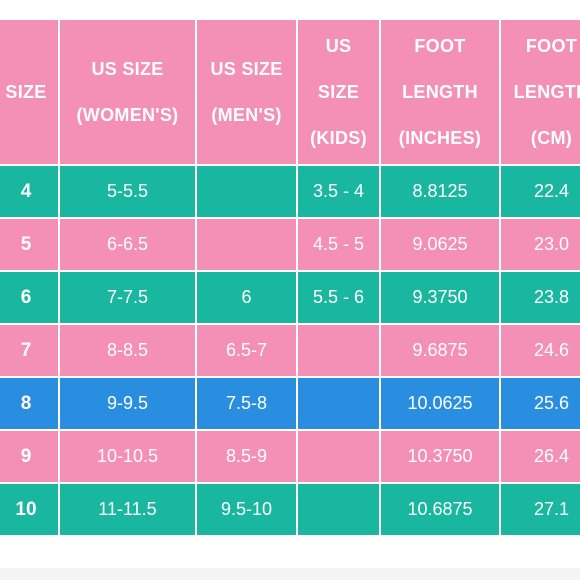  What do you see at coordinates (440, 244) in the screenshot?
I see `cell-inches: 9.0625` at bounding box center [440, 244].